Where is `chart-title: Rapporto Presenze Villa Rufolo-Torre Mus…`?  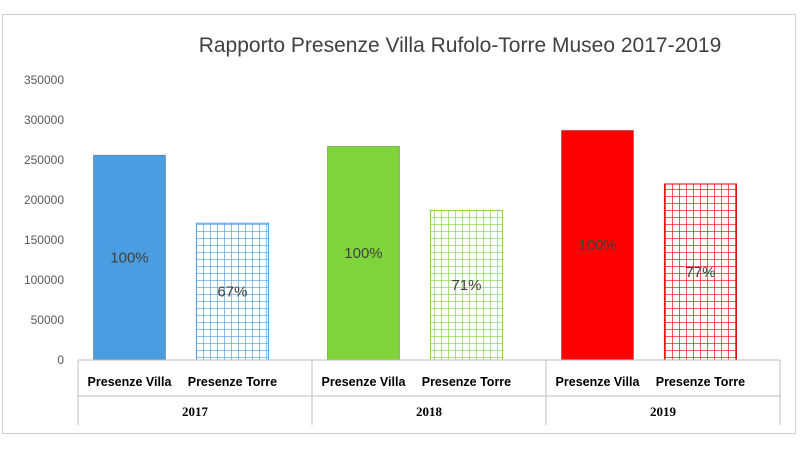 chart-title: Rapporto Presenze Villa Rufolo-Torre Mus… is located at coordinates (460, 45).